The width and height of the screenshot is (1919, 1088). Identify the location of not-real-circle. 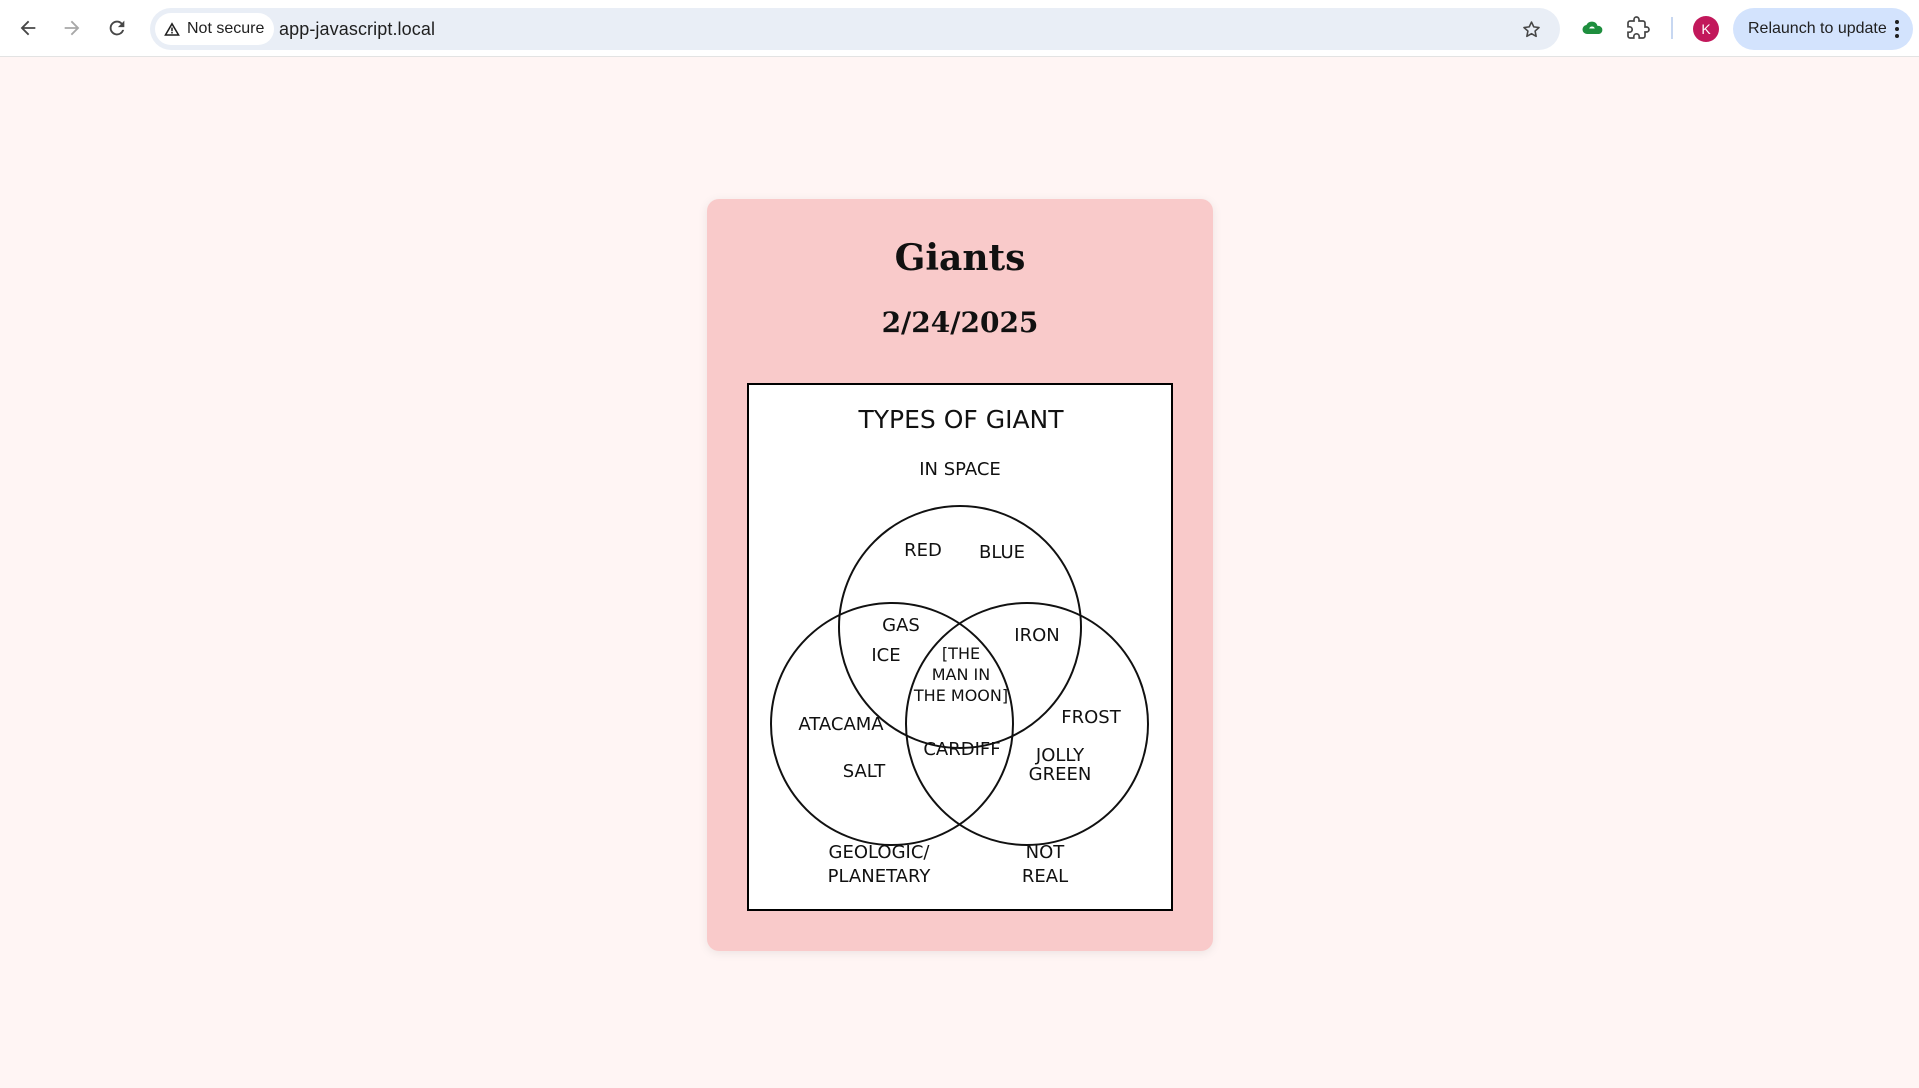
(1027, 724).